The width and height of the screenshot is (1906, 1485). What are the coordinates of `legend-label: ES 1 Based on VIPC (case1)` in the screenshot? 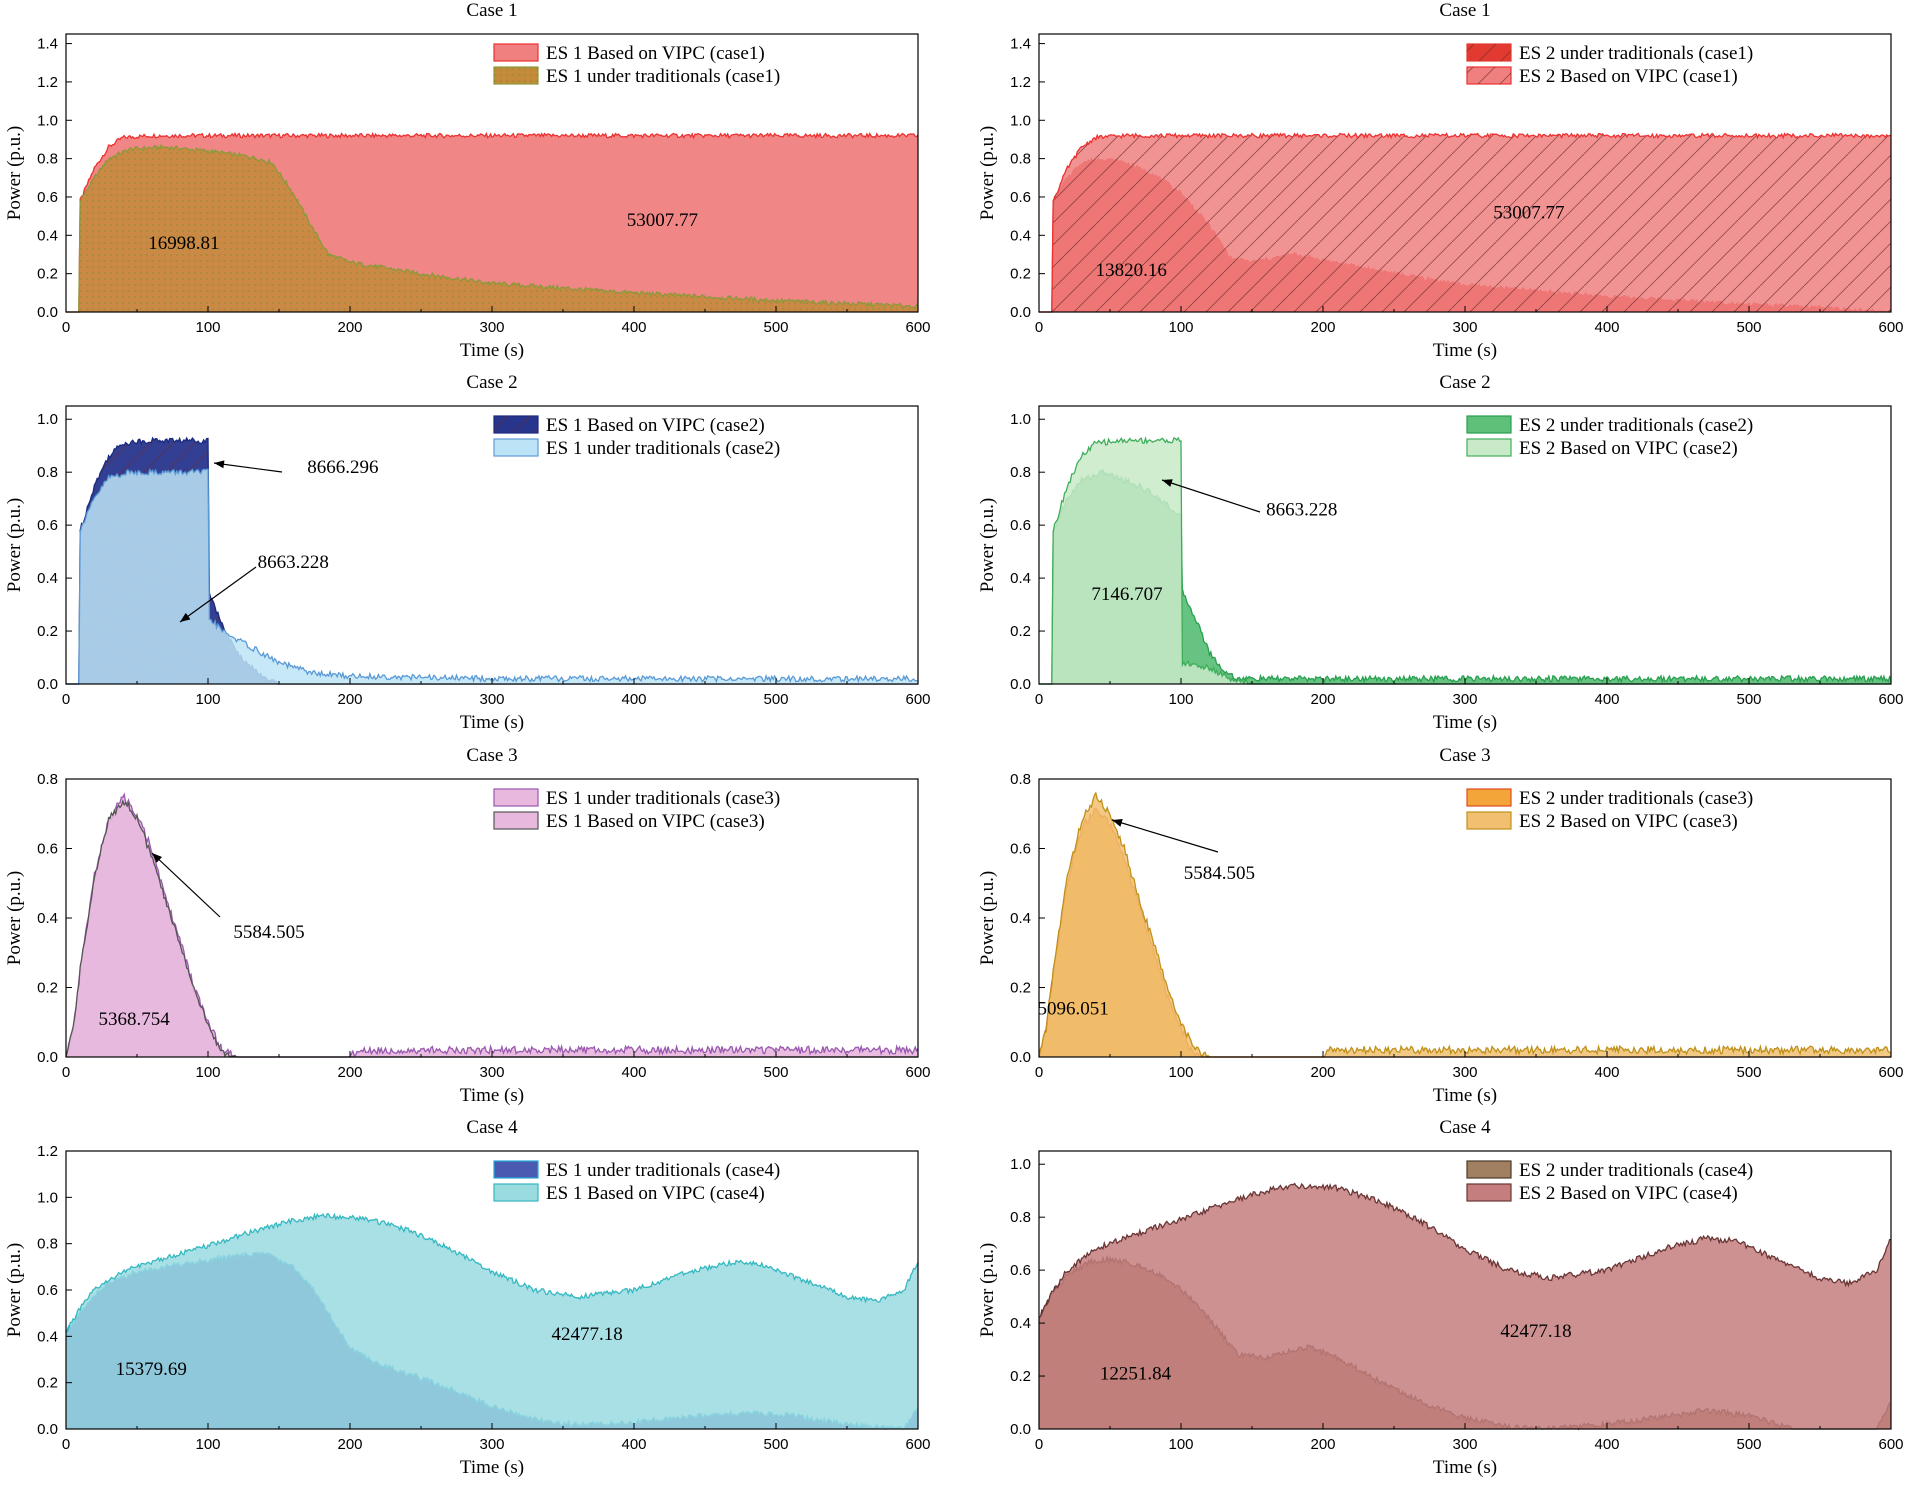 It's located at (655, 53).